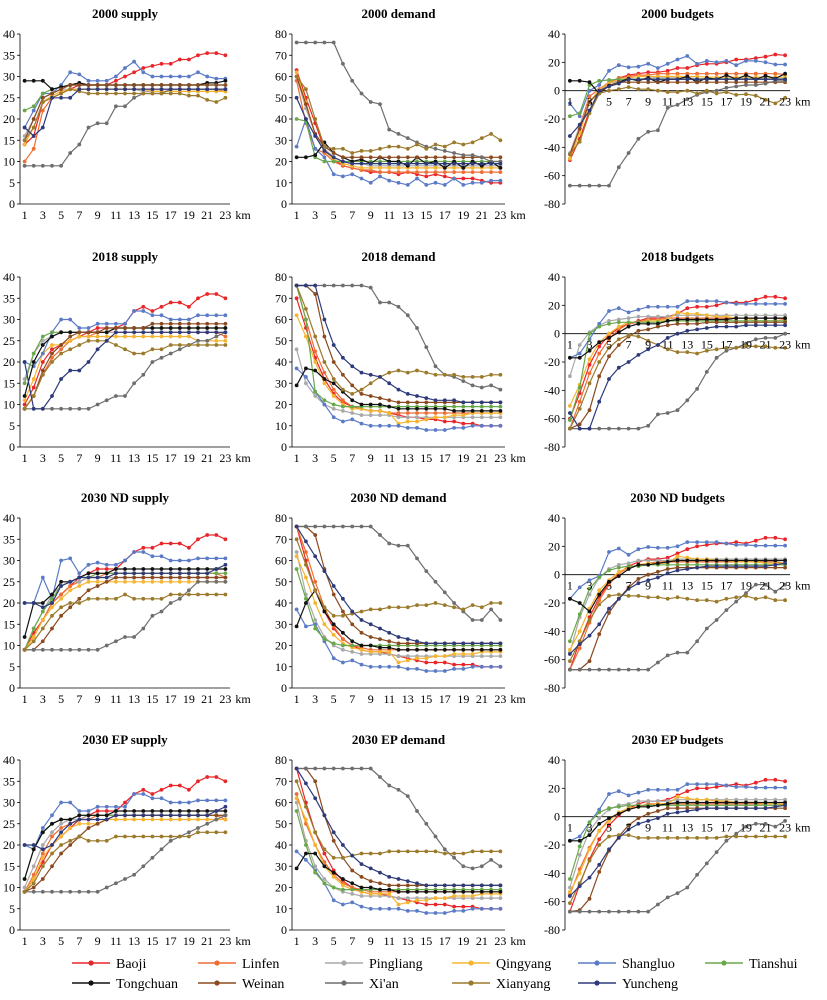  I want to click on panel-2000-supply-ytick-label: 40, so click(9, 34).